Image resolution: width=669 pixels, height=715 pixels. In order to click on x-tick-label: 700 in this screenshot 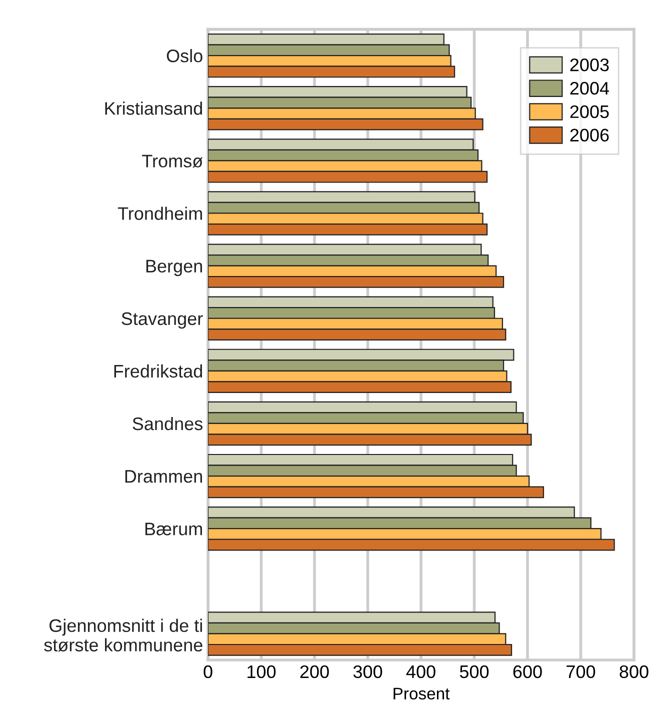, I will do `click(581, 671)`.